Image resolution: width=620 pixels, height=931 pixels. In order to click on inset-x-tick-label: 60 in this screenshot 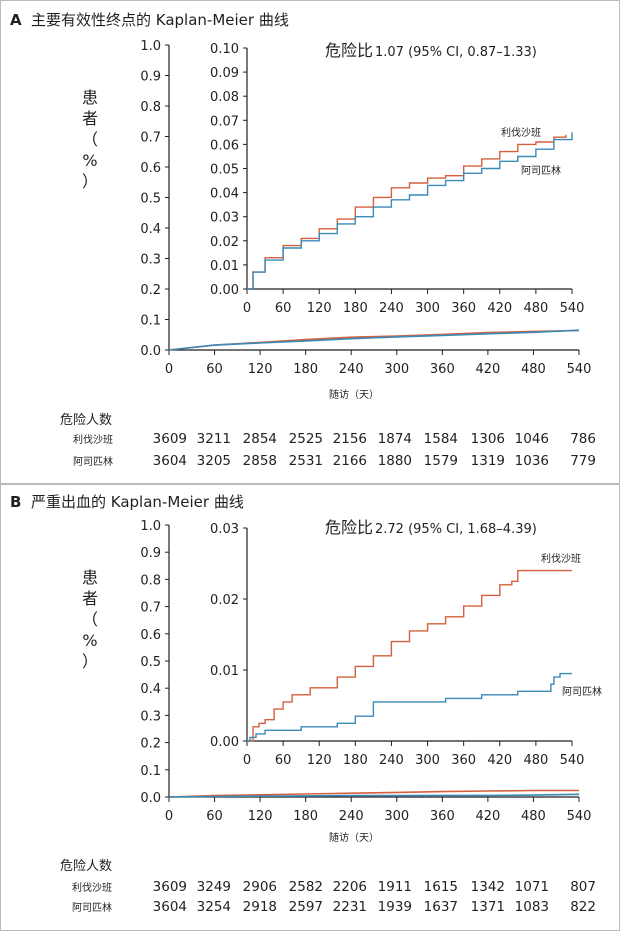, I will do `click(283, 760)`.